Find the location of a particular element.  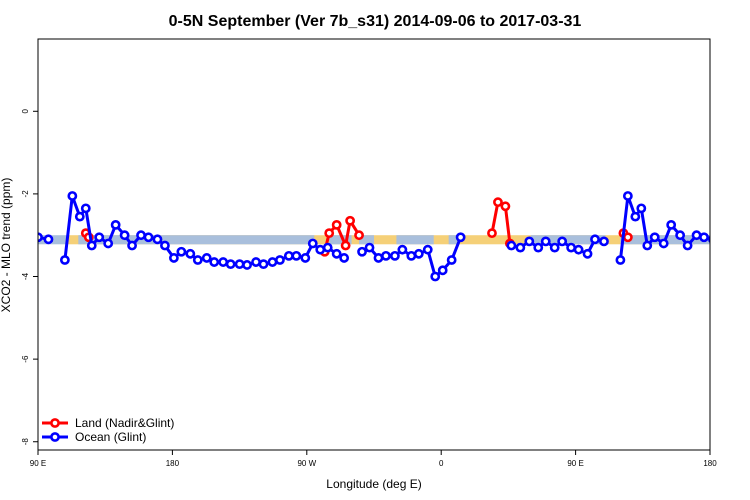

y-tick-label-2: -4 is located at coordinates (25, 276).